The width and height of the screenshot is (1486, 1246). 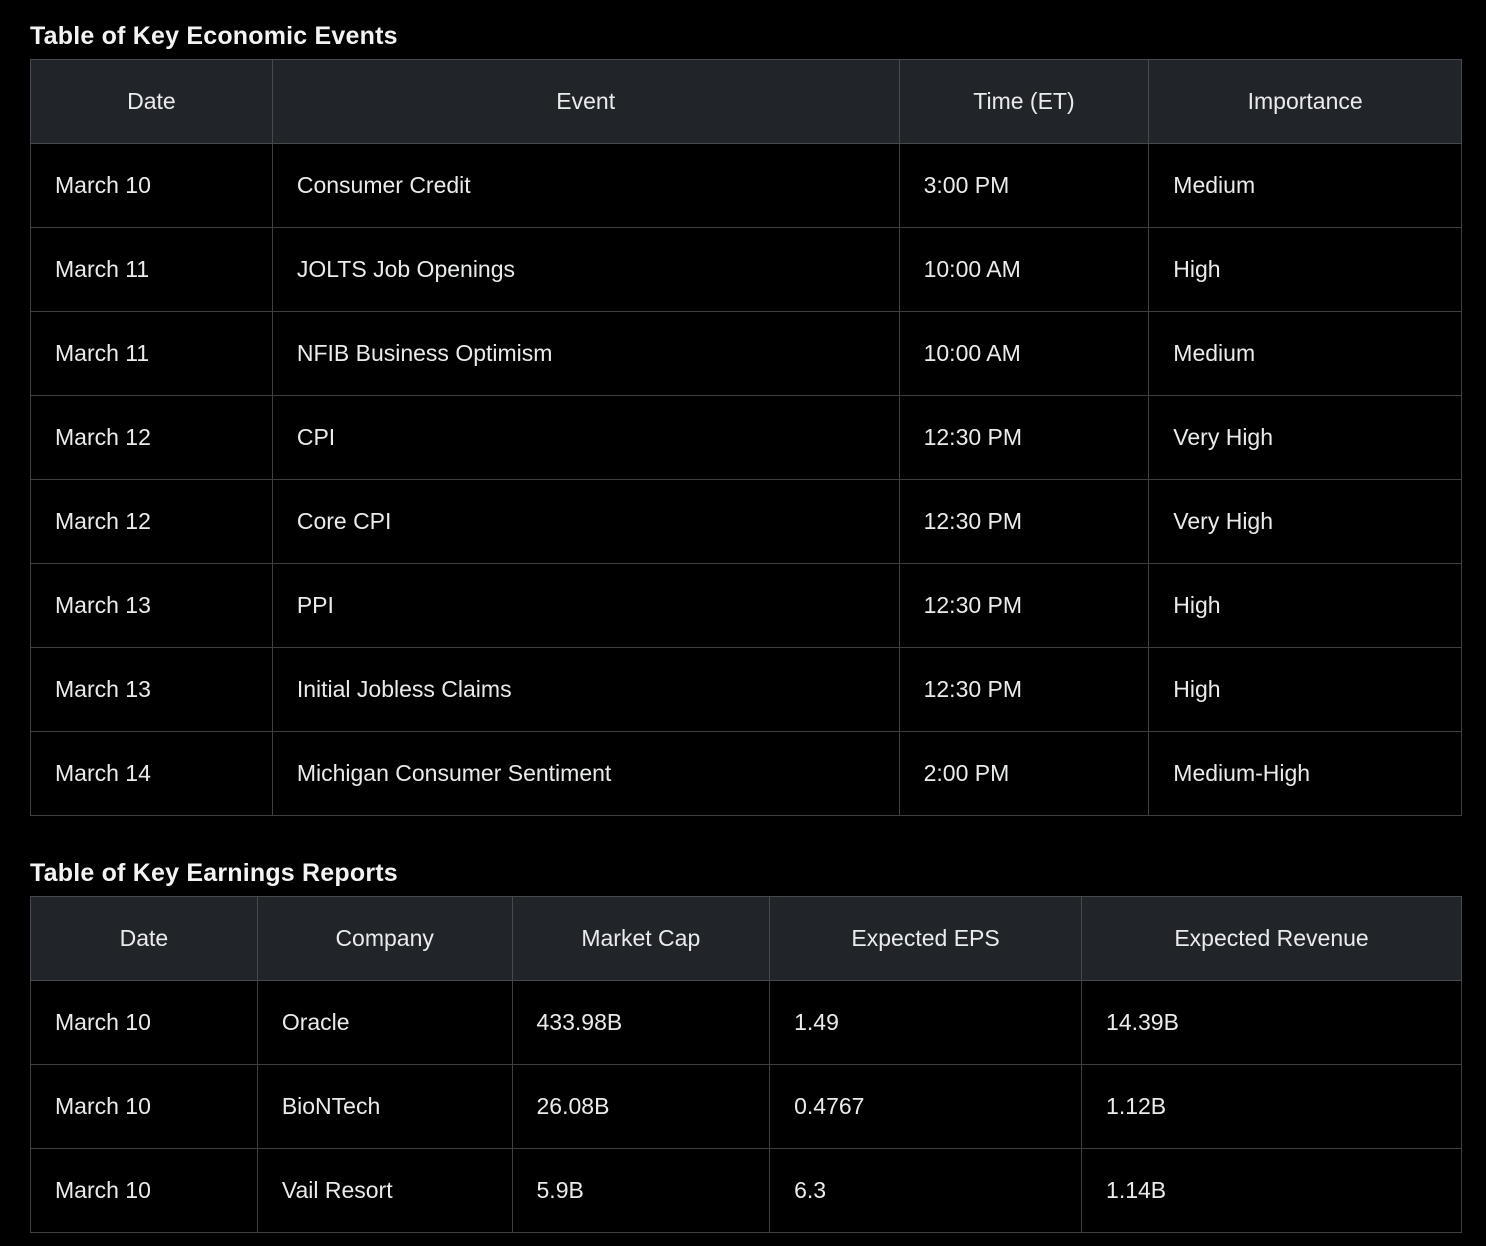 What do you see at coordinates (585, 773) in the screenshot?
I see `table-cell: Michigan Consumer Sentiment` at bounding box center [585, 773].